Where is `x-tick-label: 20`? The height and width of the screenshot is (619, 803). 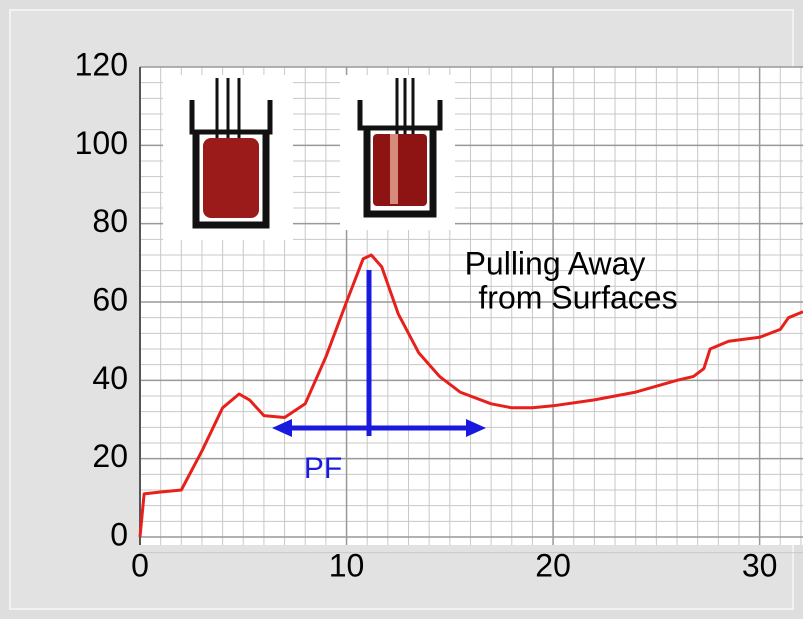 x-tick-label: 20 is located at coordinates (553, 565).